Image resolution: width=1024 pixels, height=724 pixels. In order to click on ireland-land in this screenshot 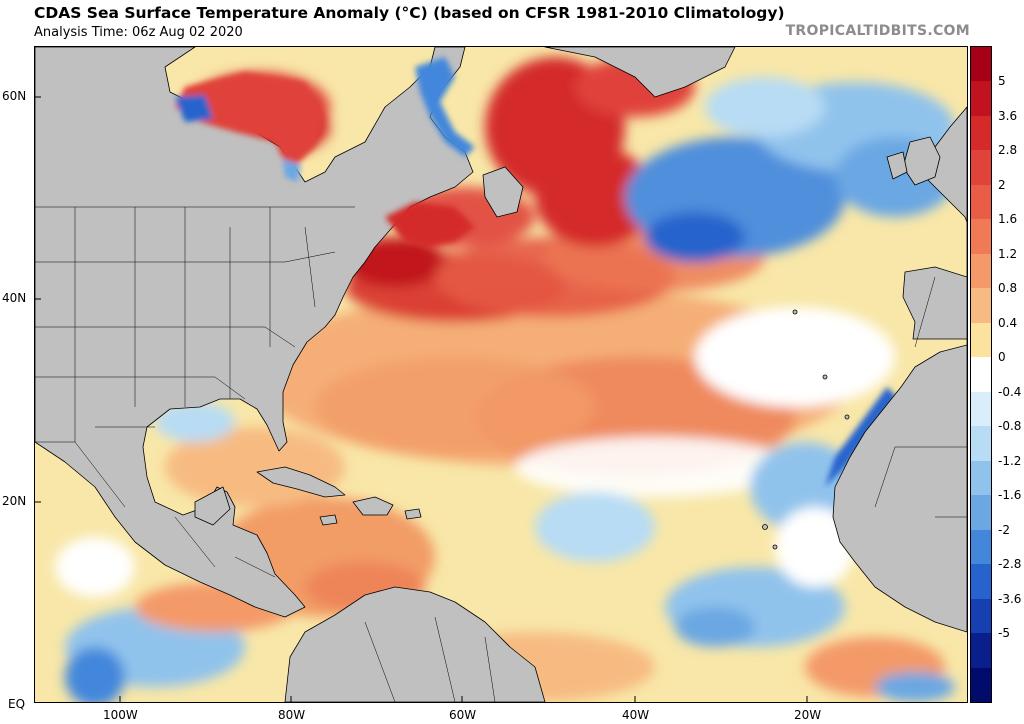, I will do `click(897, 165)`.